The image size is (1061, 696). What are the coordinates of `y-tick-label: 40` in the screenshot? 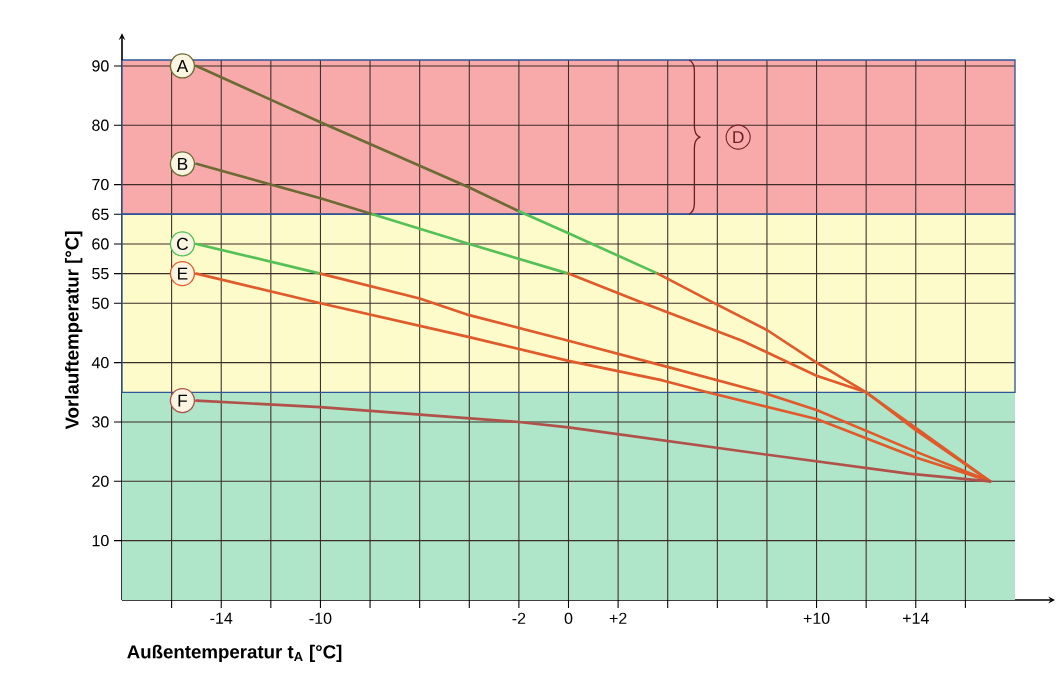 It's located at (100, 362).